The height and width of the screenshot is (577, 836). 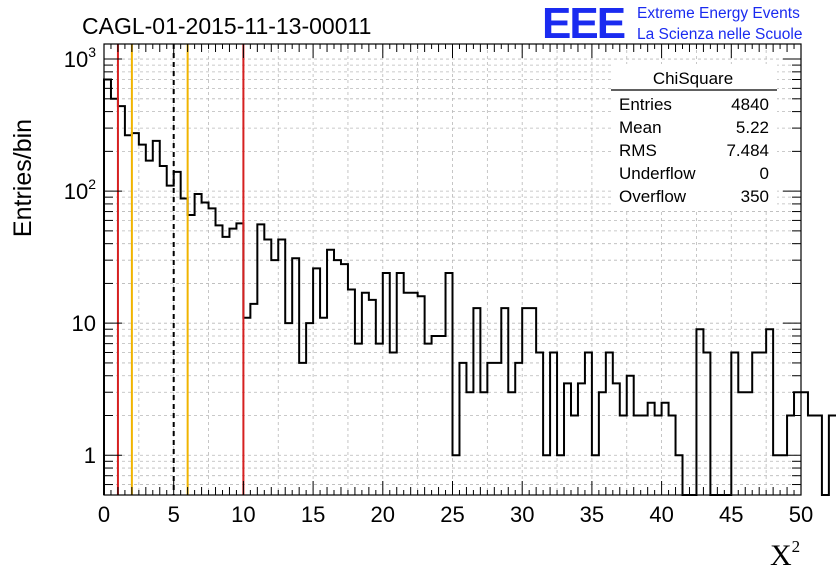 I want to click on logo-line-1: Extreme Energy Events, so click(x=718, y=13).